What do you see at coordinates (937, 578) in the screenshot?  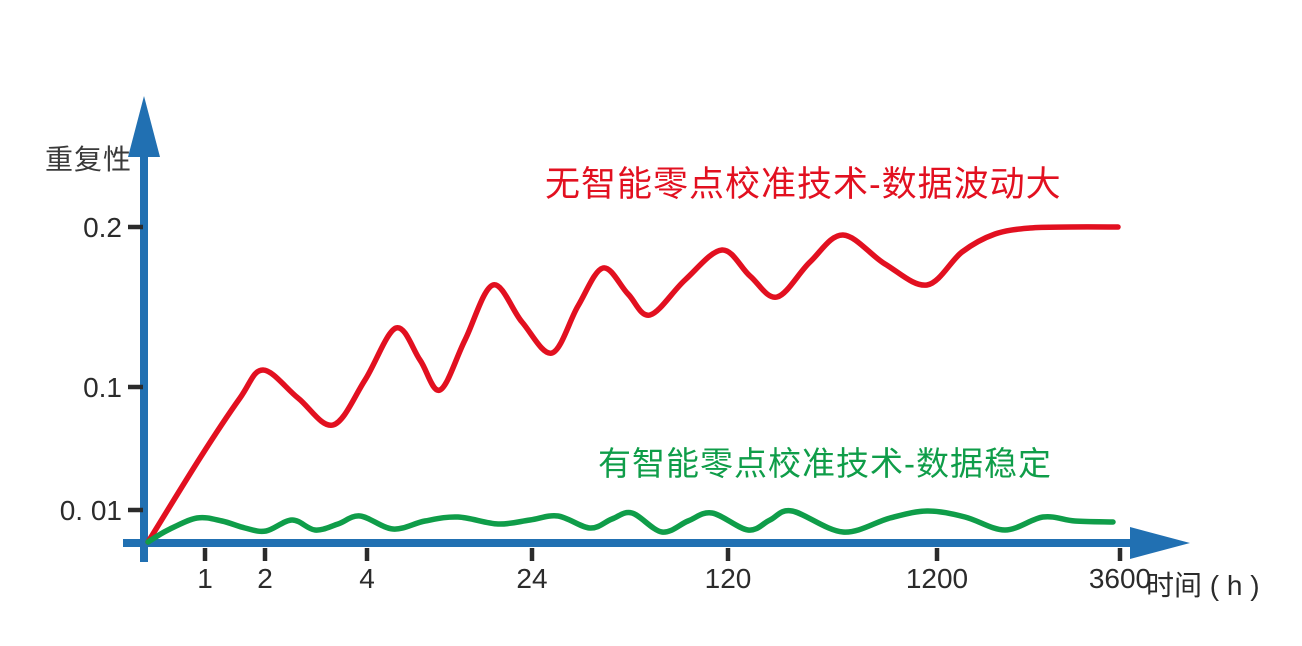 I see `x-tick-label: 1200` at bounding box center [937, 578].